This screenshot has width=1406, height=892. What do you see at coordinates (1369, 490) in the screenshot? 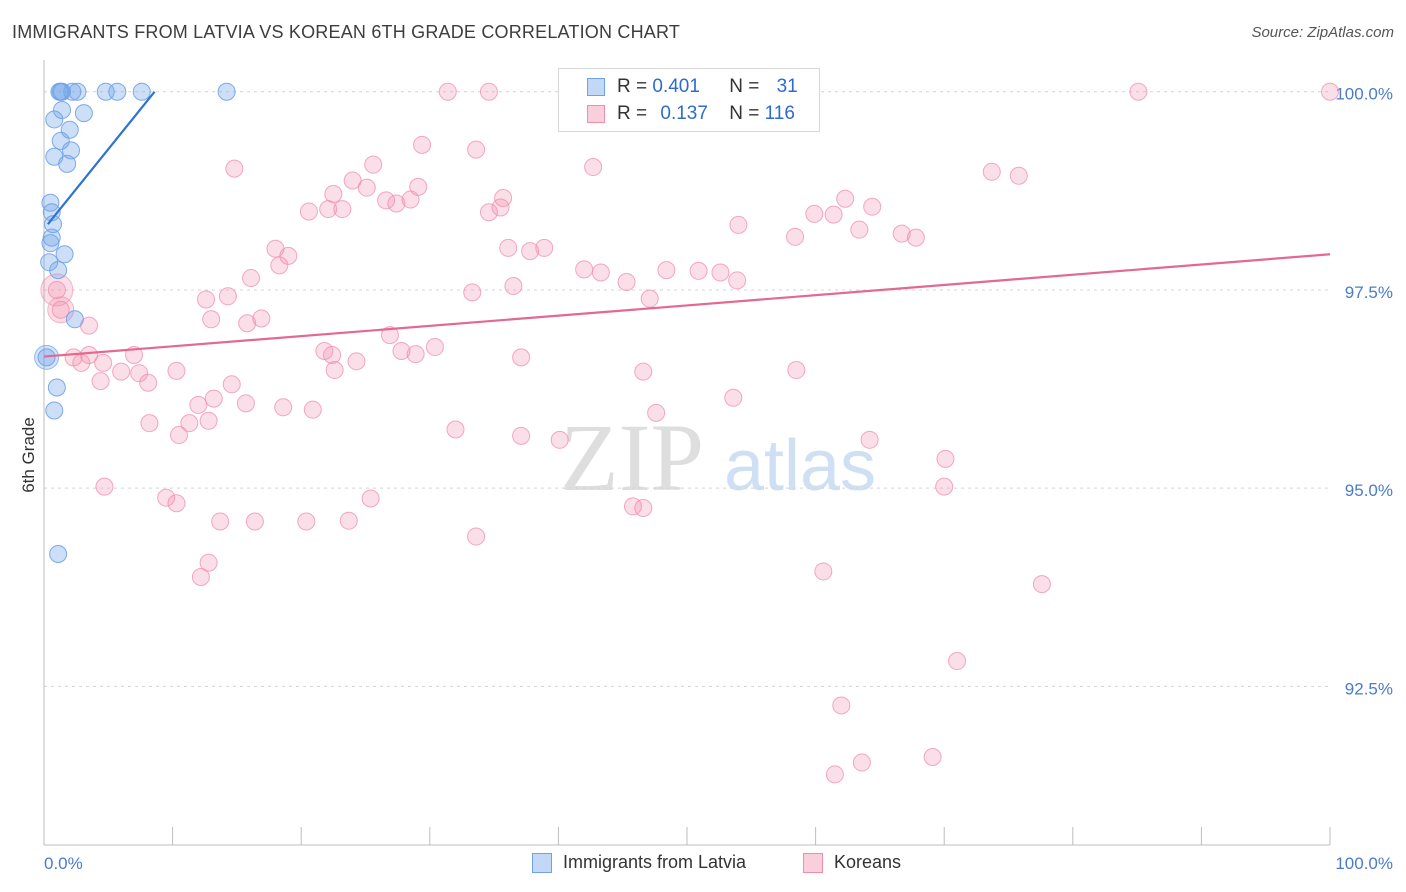
I see `y-tick-label: 95.0%` at bounding box center [1369, 490].